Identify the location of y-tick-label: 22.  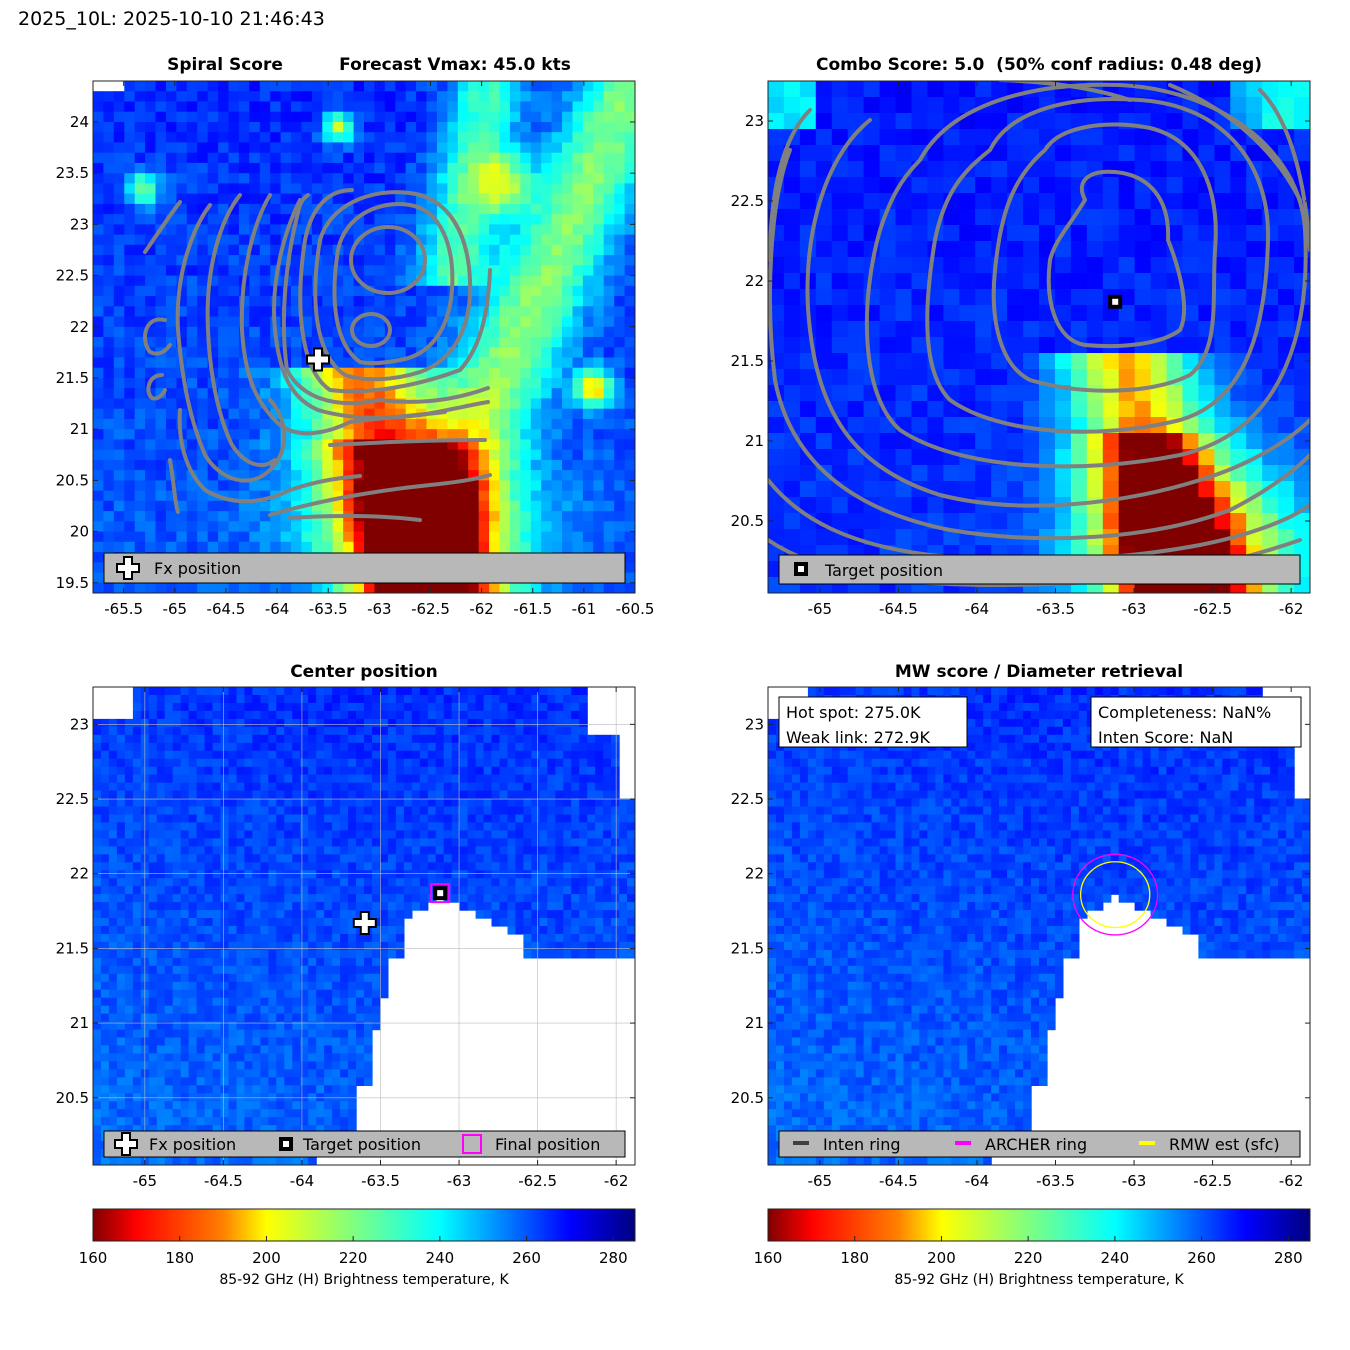
(79, 327).